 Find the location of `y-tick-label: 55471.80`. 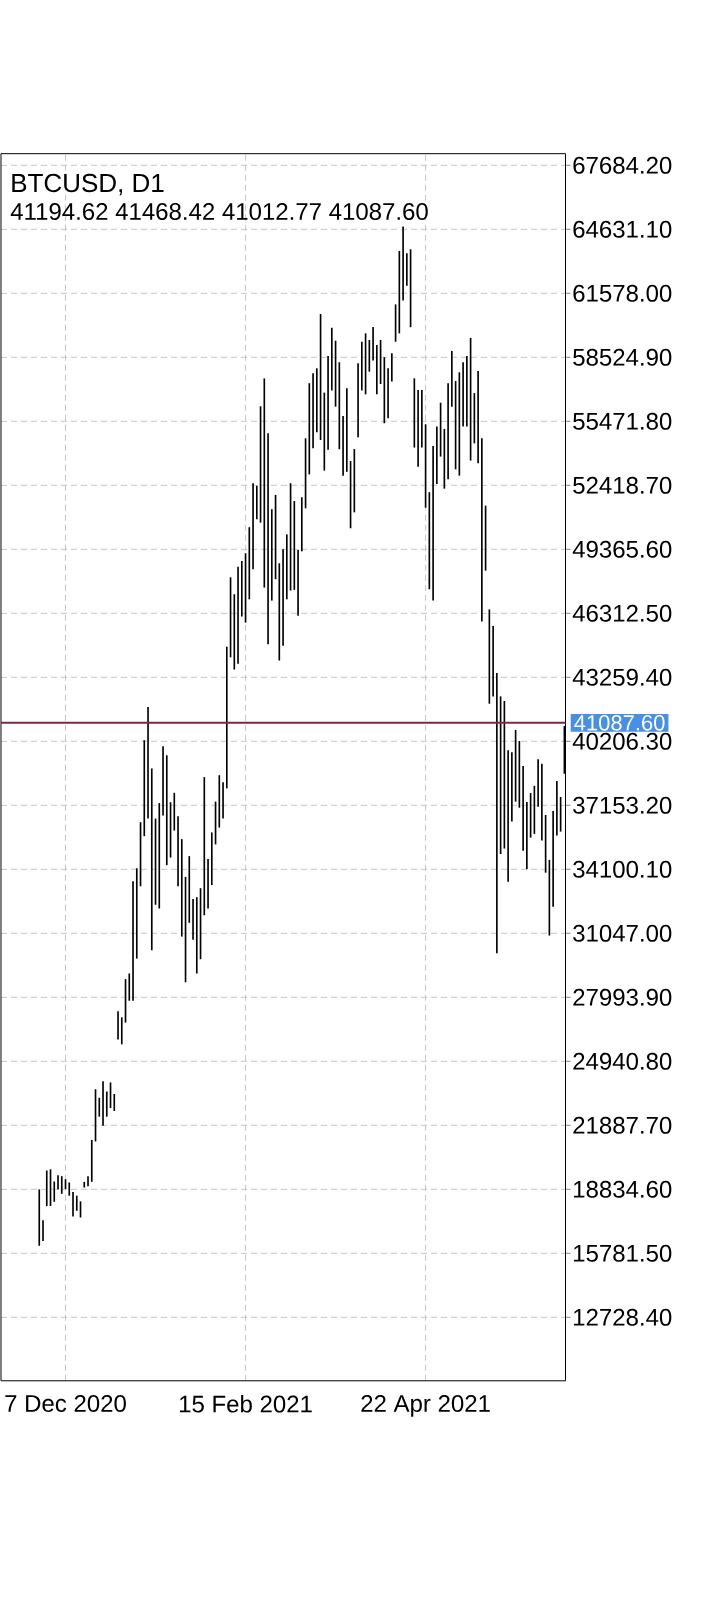

y-tick-label: 55471.80 is located at coordinates (622, 421).